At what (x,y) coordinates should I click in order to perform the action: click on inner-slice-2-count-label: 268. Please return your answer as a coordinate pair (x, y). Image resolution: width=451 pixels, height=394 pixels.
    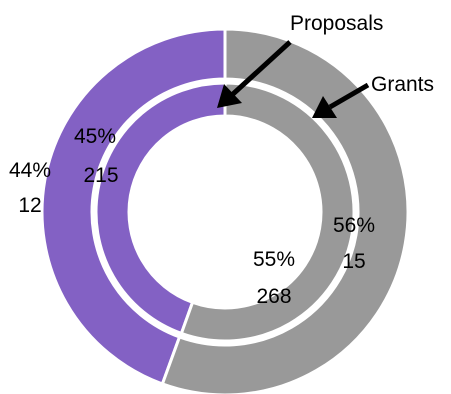
    Looking at the image, I should click on (273, 296).